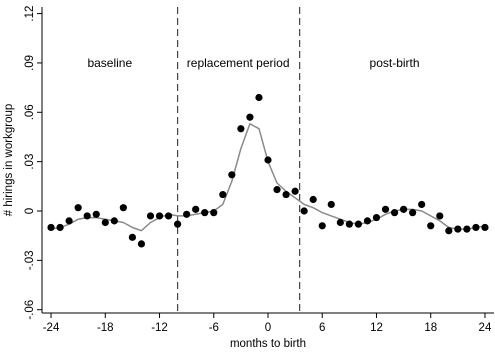  Describe the element at coordinates (214, 328) in the screenshot. I see `x-tick-label: -6` at that location.